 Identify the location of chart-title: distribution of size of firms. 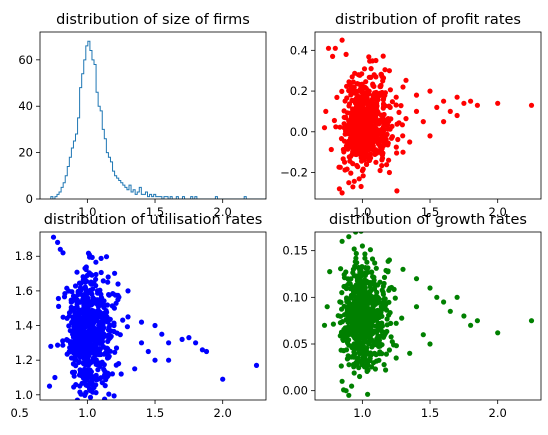
(153, 20).